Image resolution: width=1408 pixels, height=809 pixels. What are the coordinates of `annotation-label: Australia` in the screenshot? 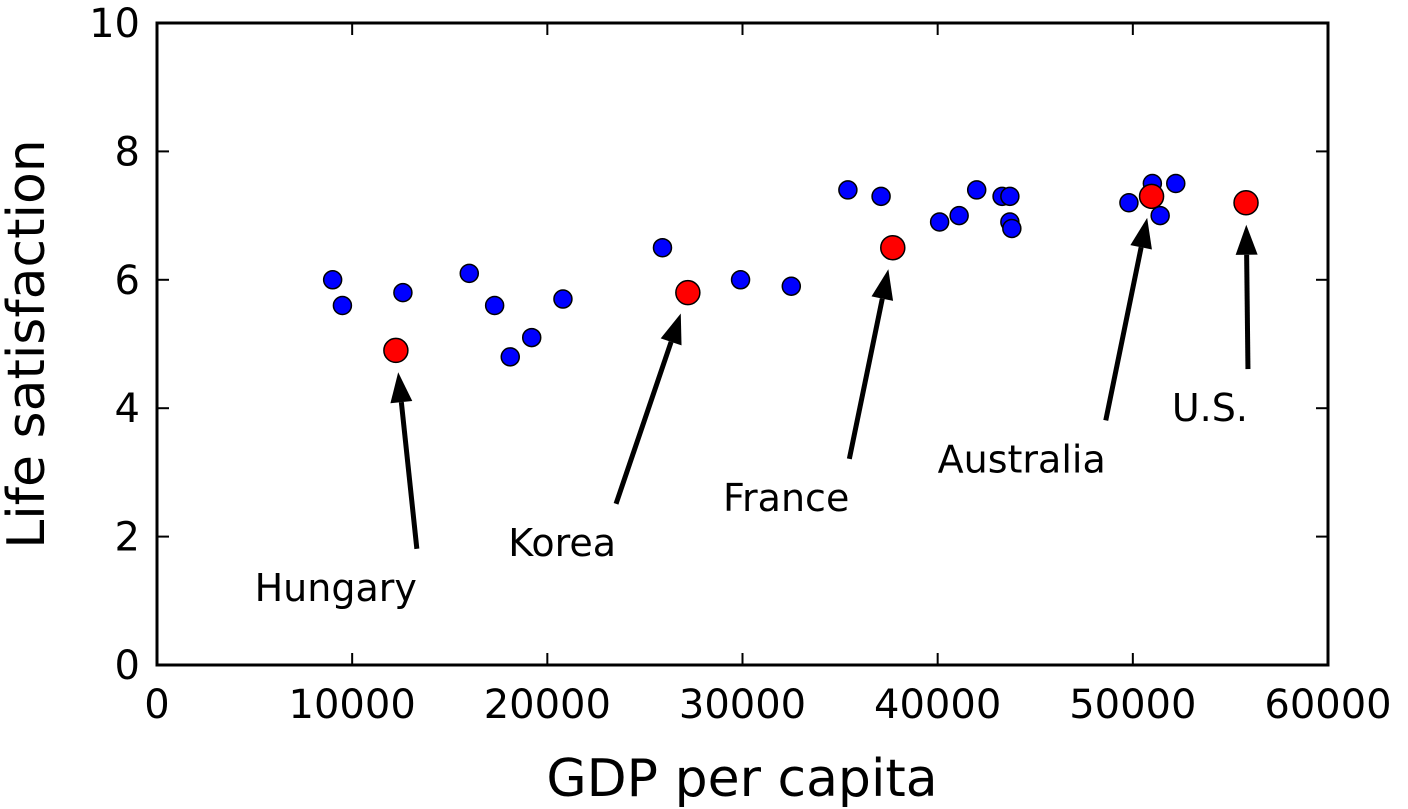 It's located at (1022, 459).